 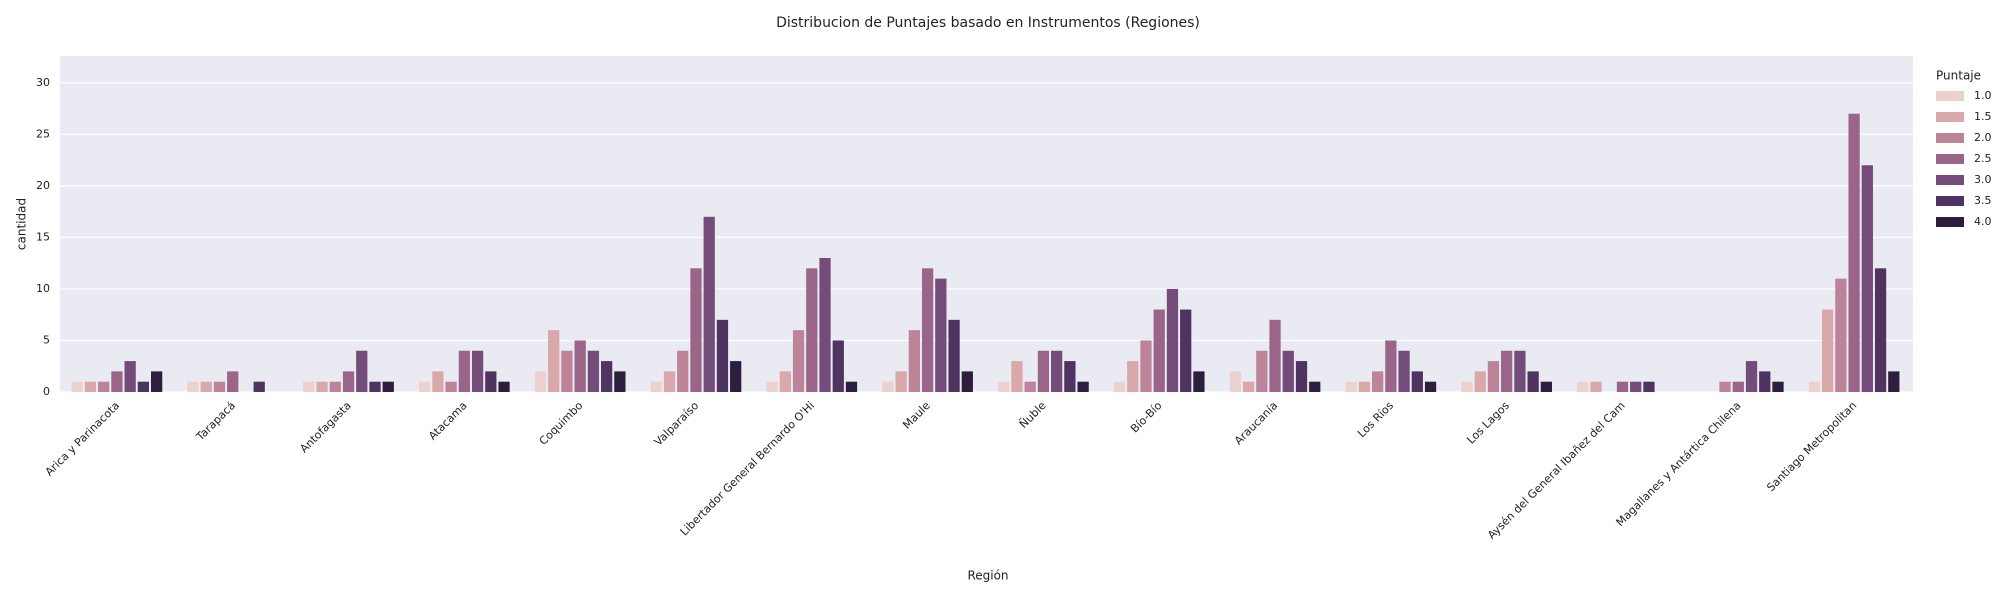 What do you see at coordinates (1958, 76) in the screenshot?
I see `legend-title: Puntaje` at bounding box center [1958, 76].